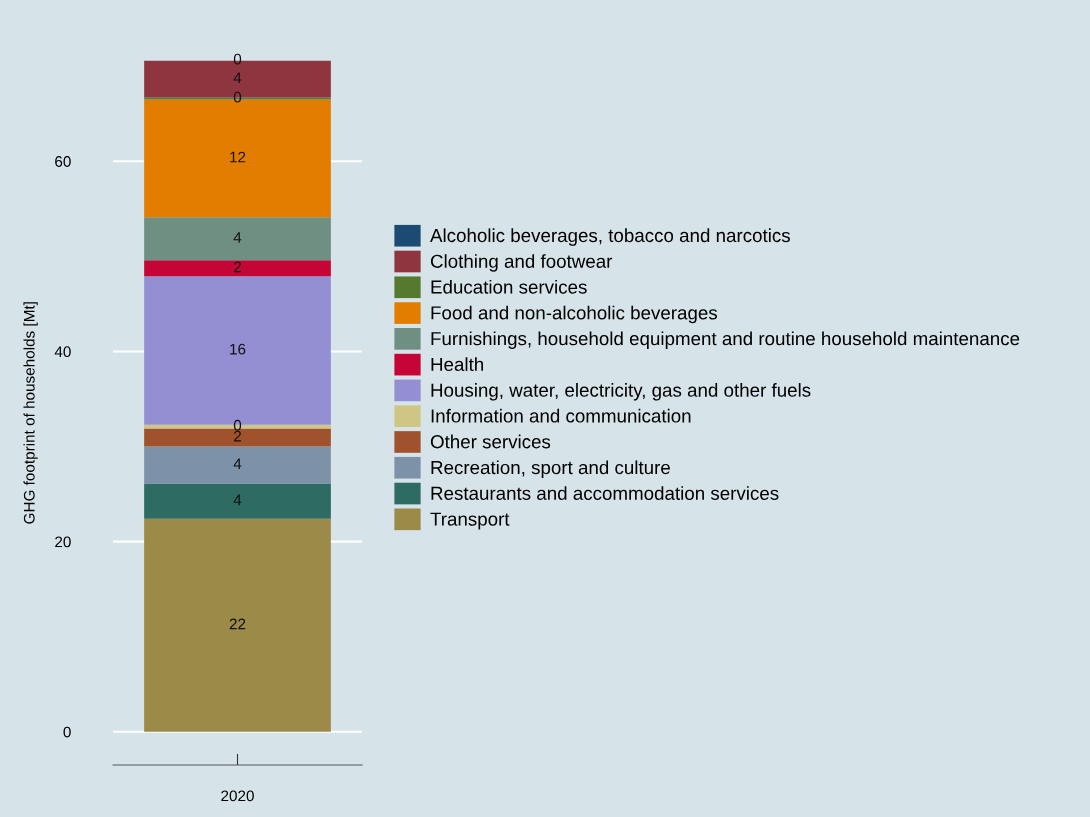 The image size is (1090, 817). I want to click on data-label: 16, so click(238, 349).